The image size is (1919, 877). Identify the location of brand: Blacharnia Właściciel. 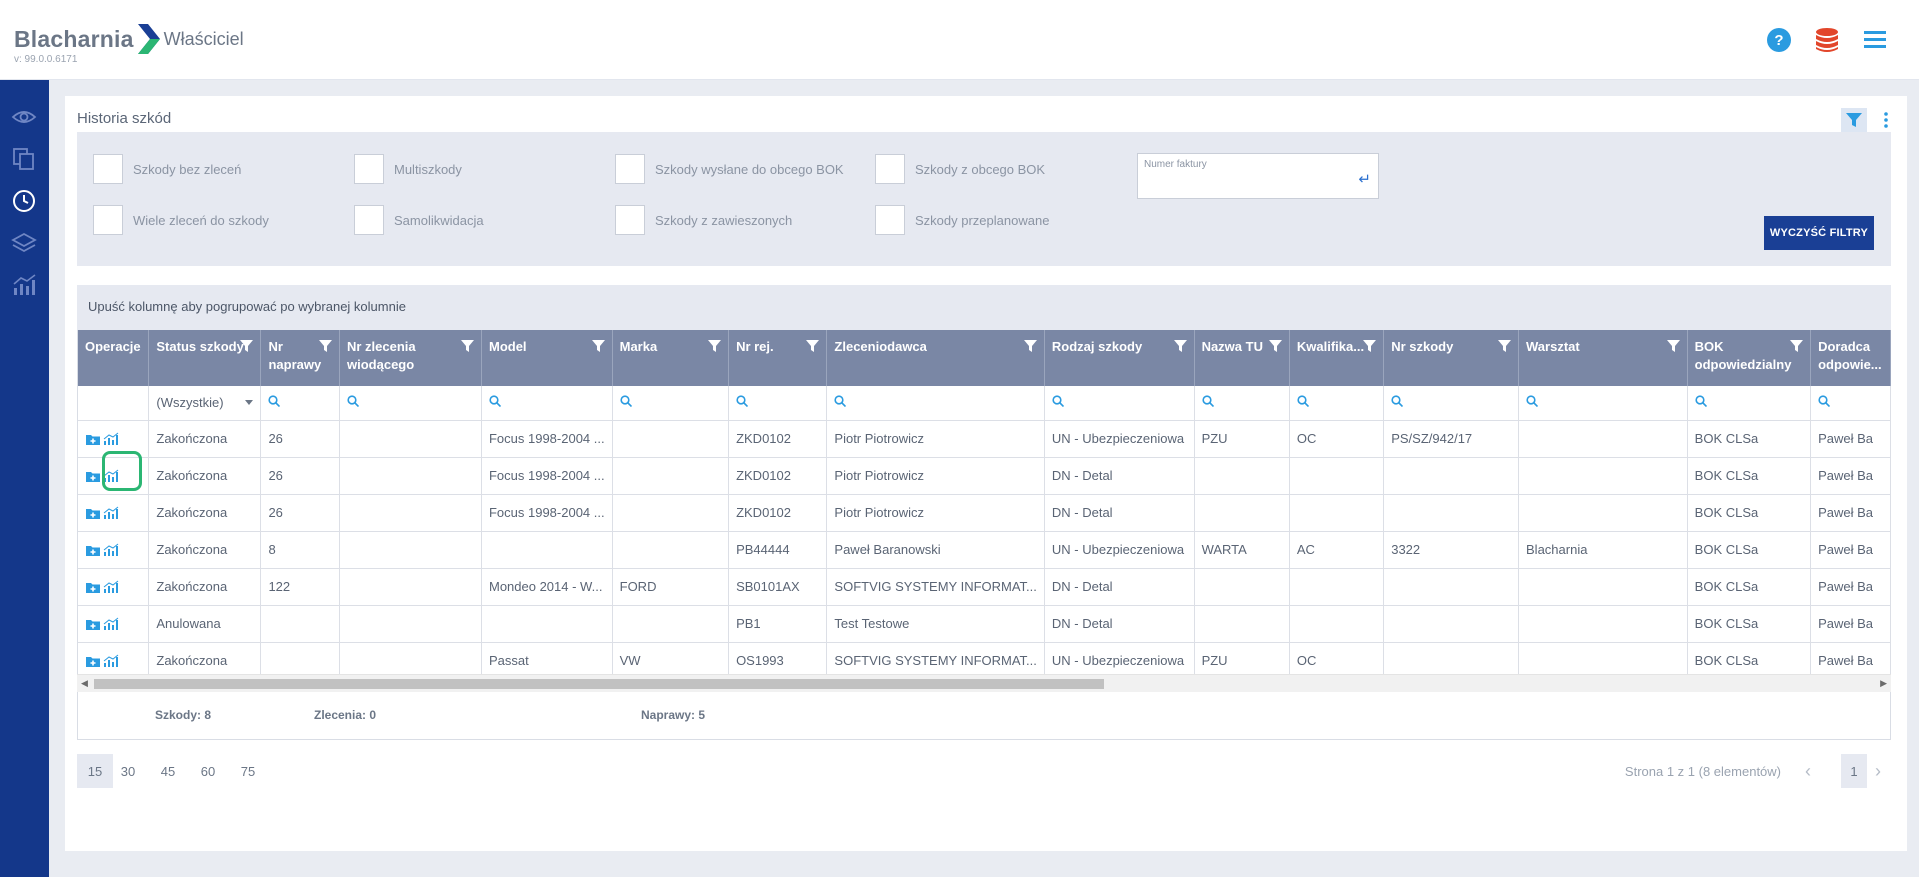
(129, 39).